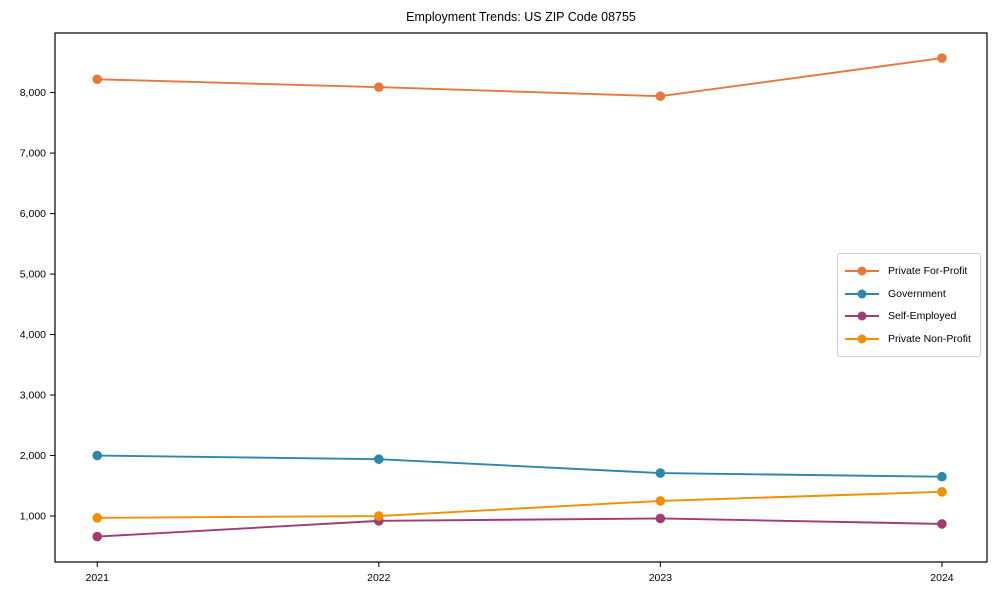  I want to click on y-axis-tick-label: 8,000, so click(33, 93).